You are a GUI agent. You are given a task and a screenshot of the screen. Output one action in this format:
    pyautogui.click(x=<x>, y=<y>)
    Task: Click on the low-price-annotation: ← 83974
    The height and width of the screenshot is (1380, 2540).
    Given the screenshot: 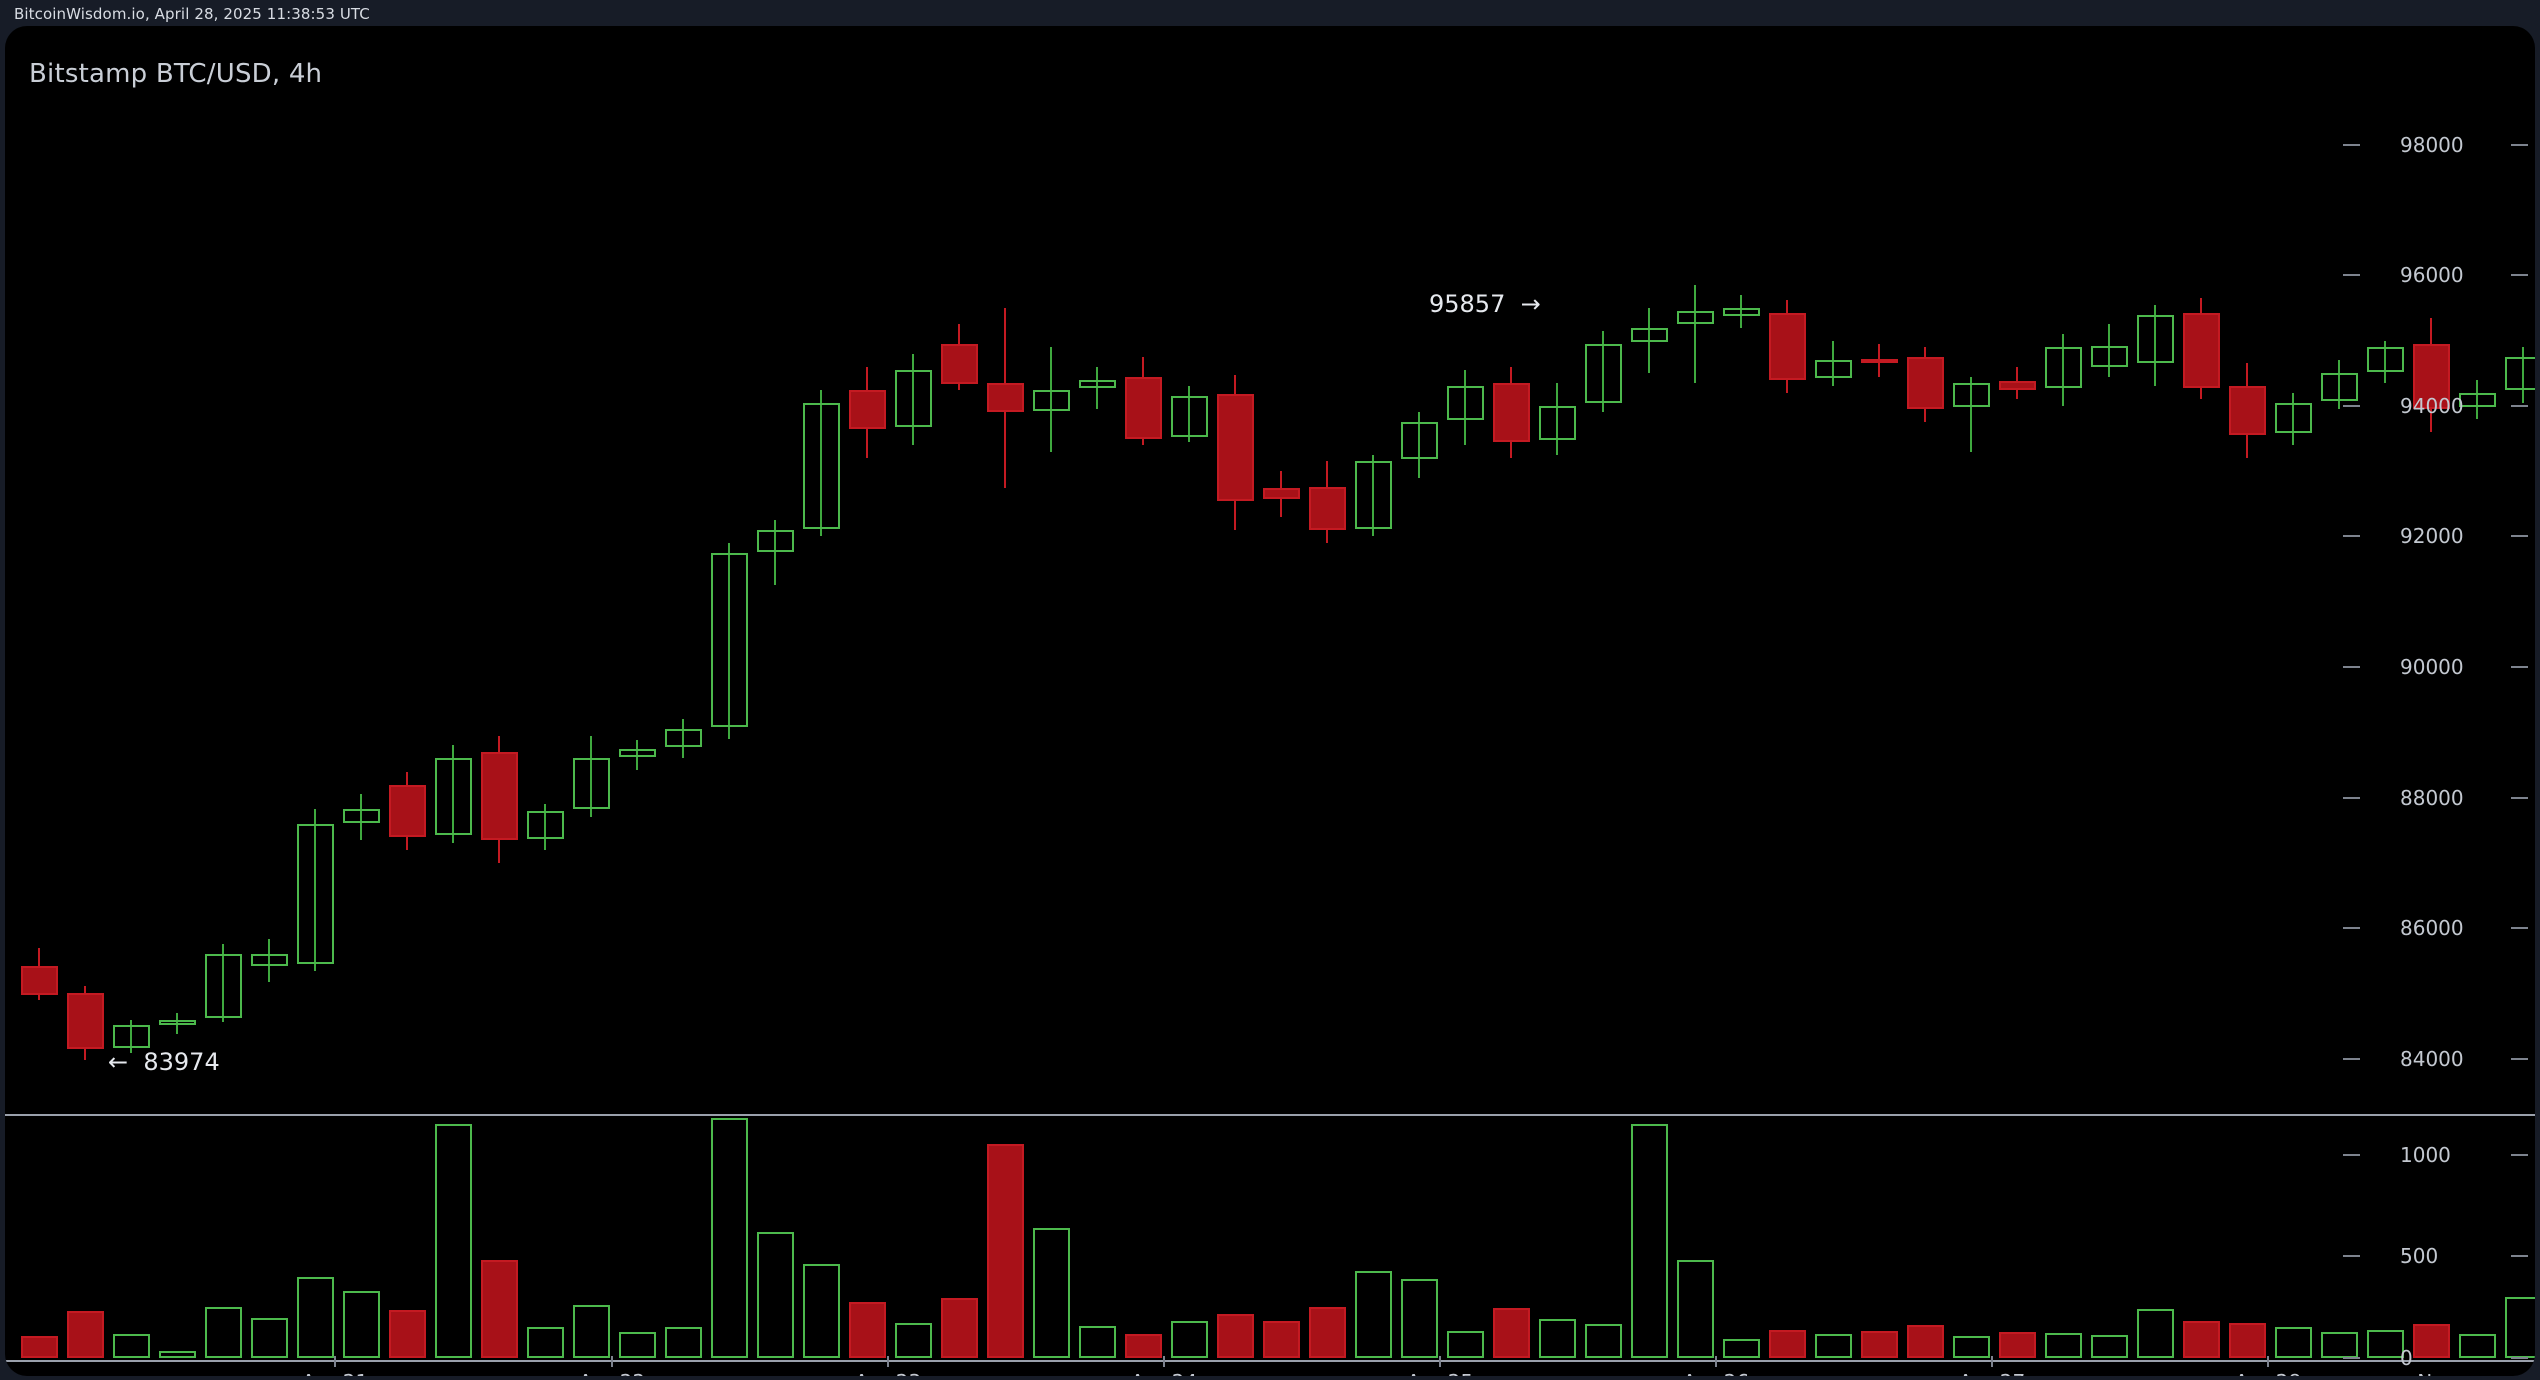 What is the action you would take?
    pyautogui.click(x=164, y=1062)
    